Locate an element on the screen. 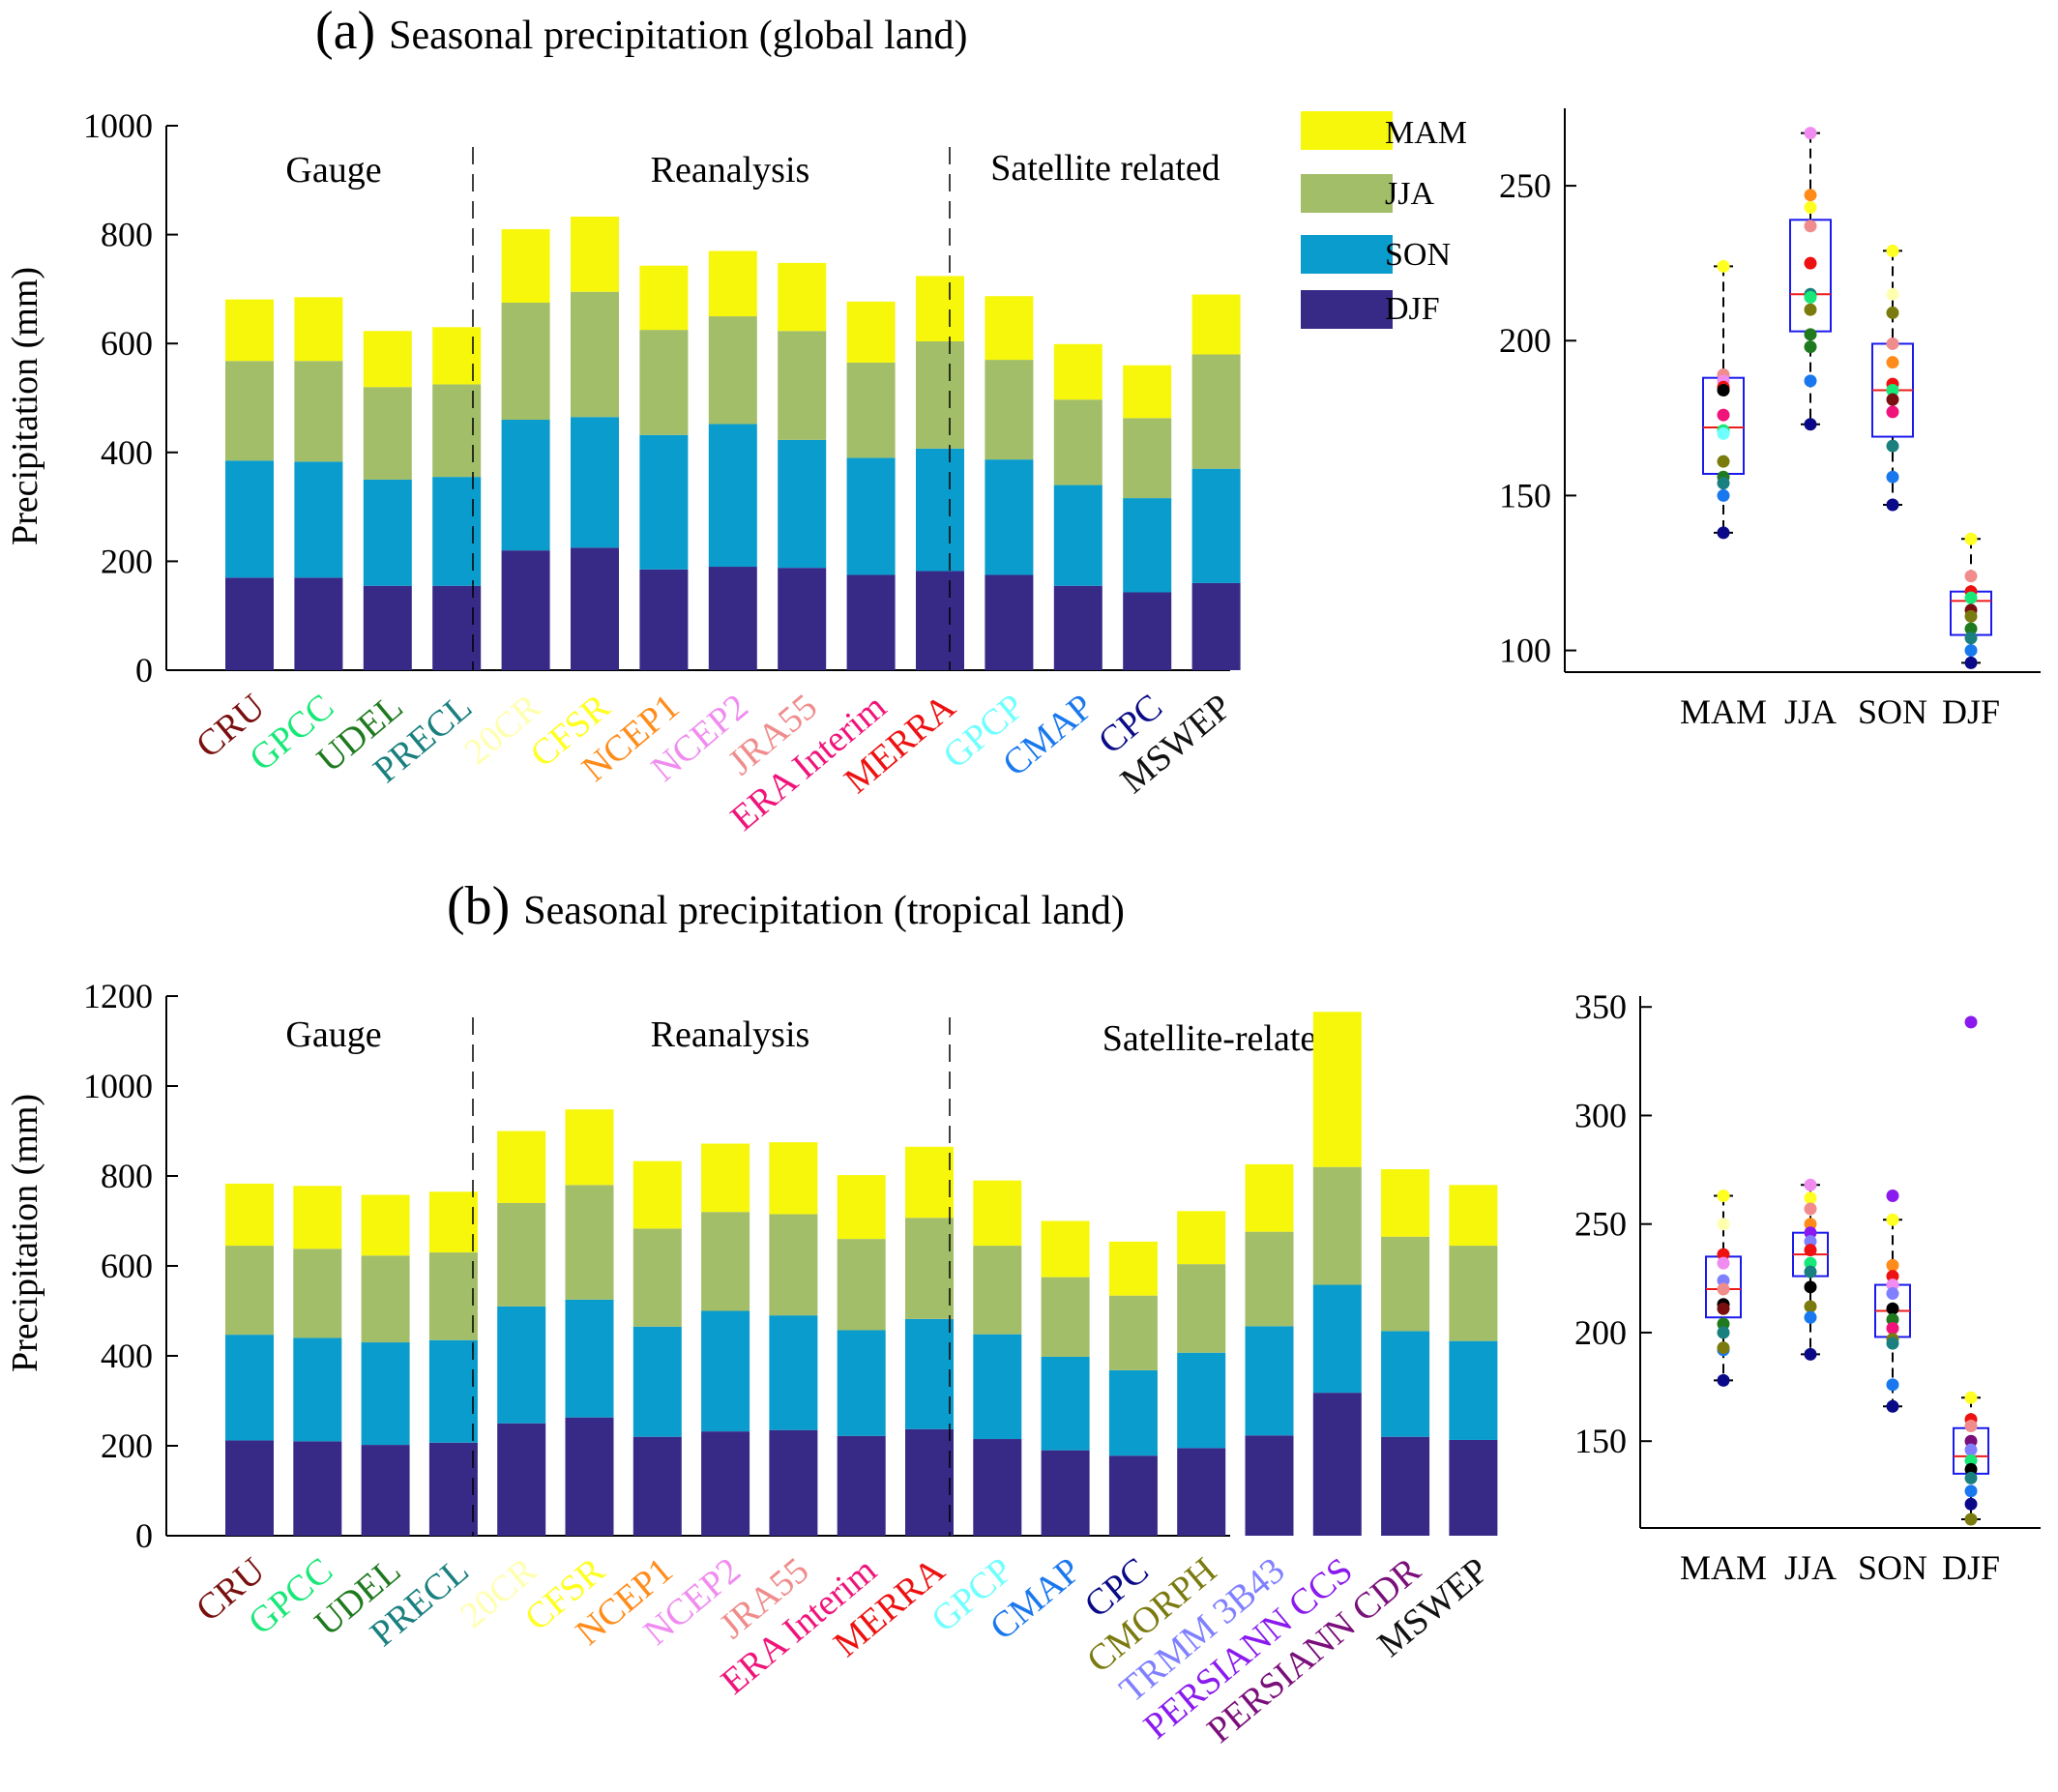 Image resolution: width=2058 pixels, height=1792 pixels. panel-a-group-satellite: Satellite related is located at coordinates (1105, 168).